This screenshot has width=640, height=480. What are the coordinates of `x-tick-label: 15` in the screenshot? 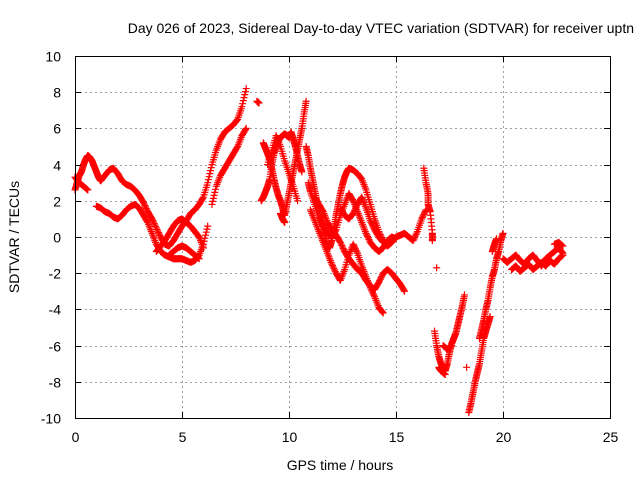 It's located at (397, 437).